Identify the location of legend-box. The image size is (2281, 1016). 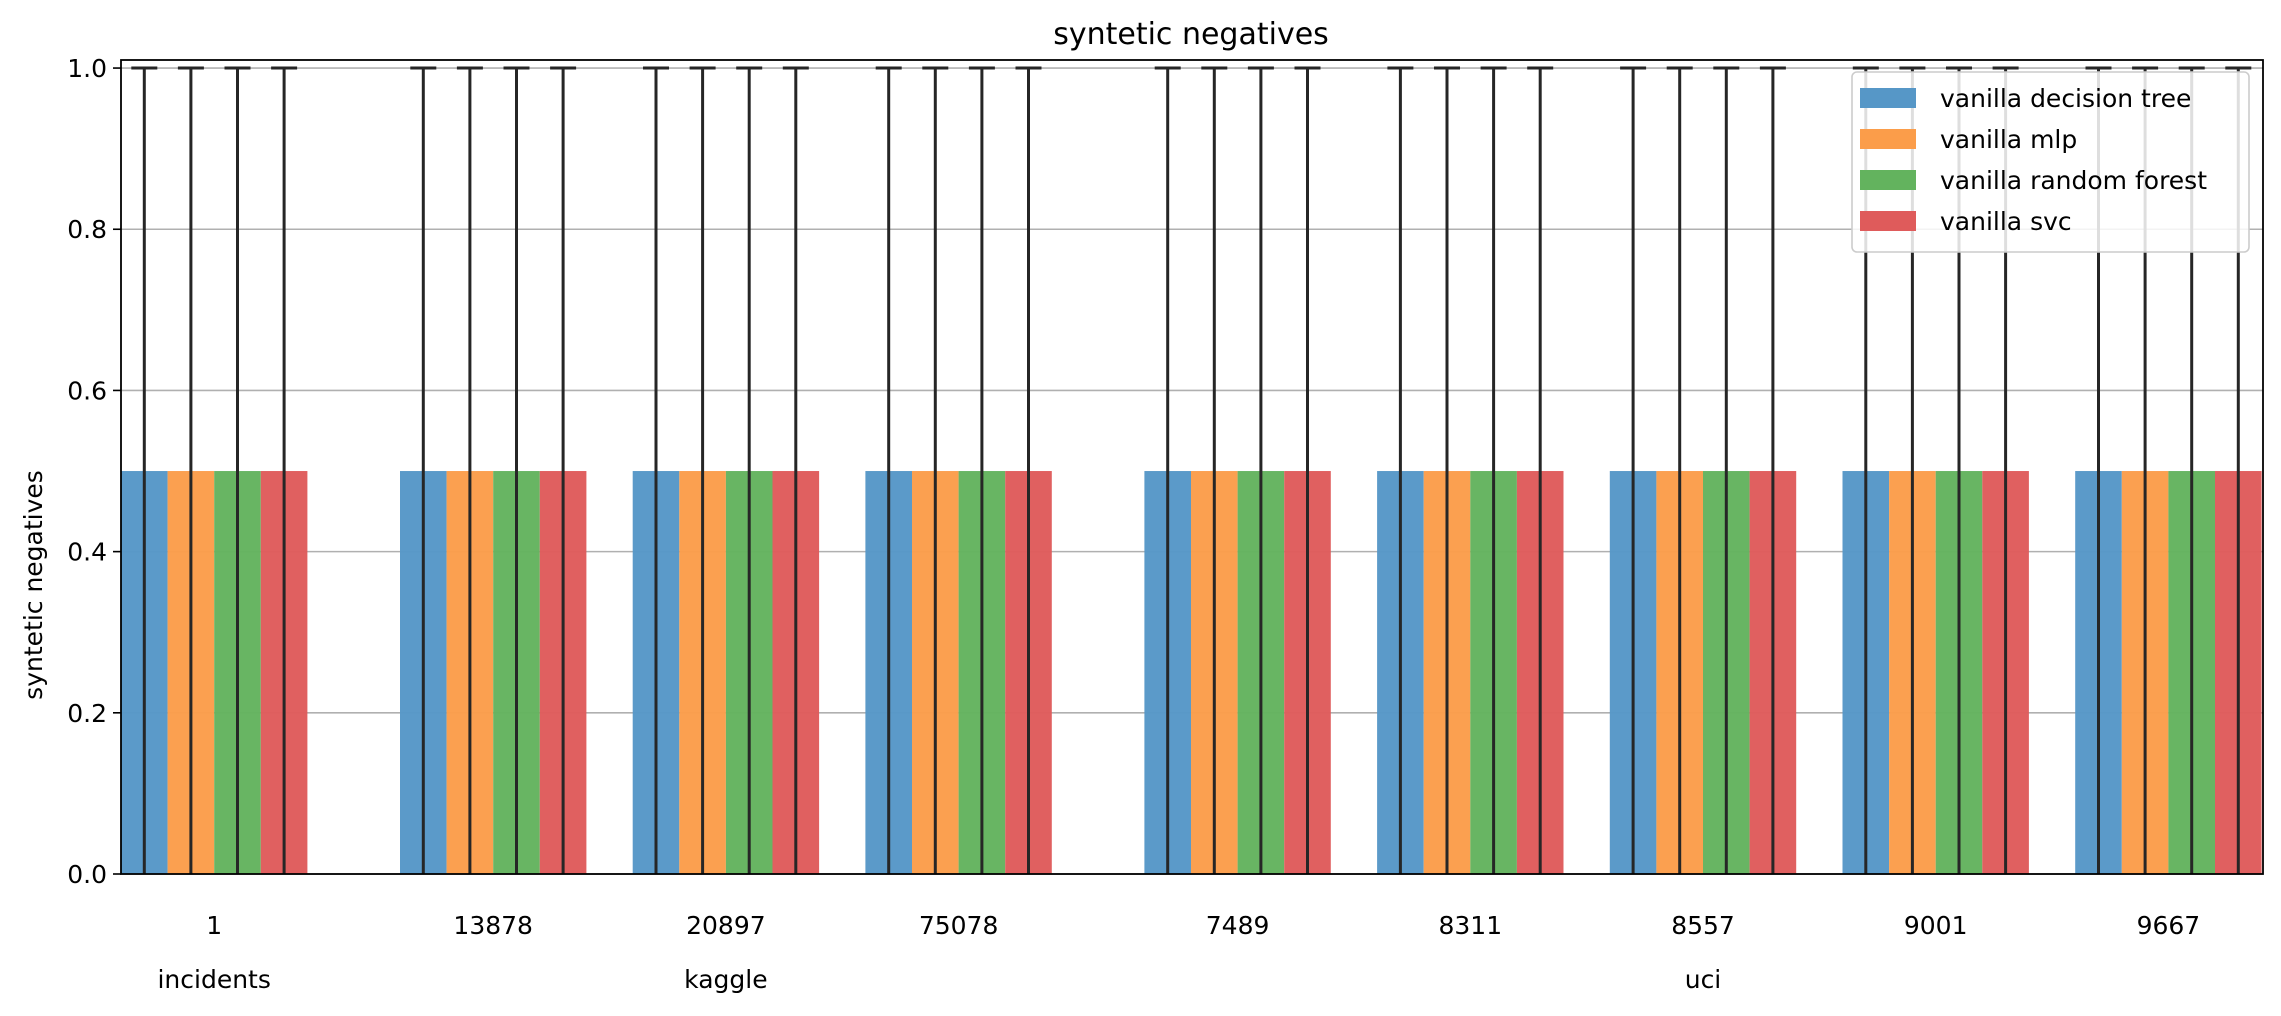
(2050, 162).